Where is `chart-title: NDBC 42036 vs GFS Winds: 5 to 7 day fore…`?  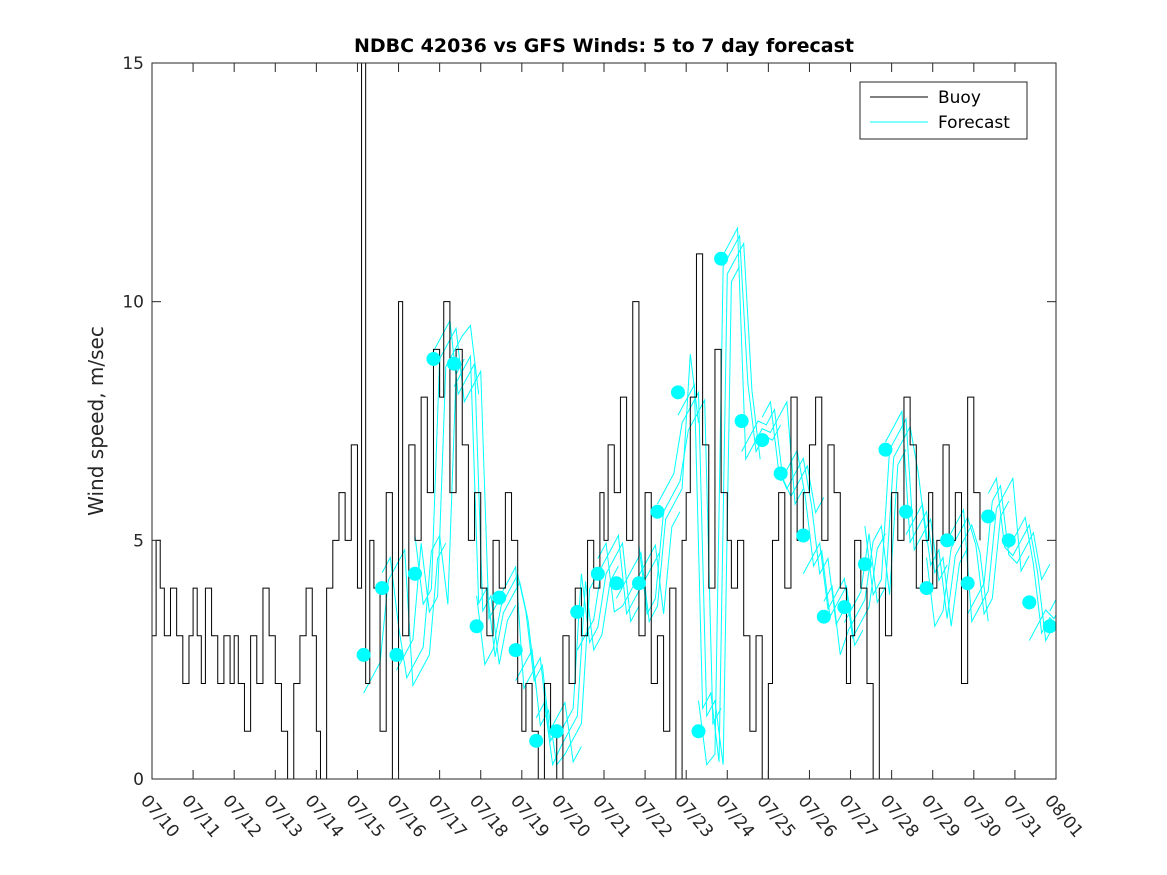 chart-title: NDBC 42036 vs GFS Winds: 5 to 7 day fore… is located at coordinates (604, 46).